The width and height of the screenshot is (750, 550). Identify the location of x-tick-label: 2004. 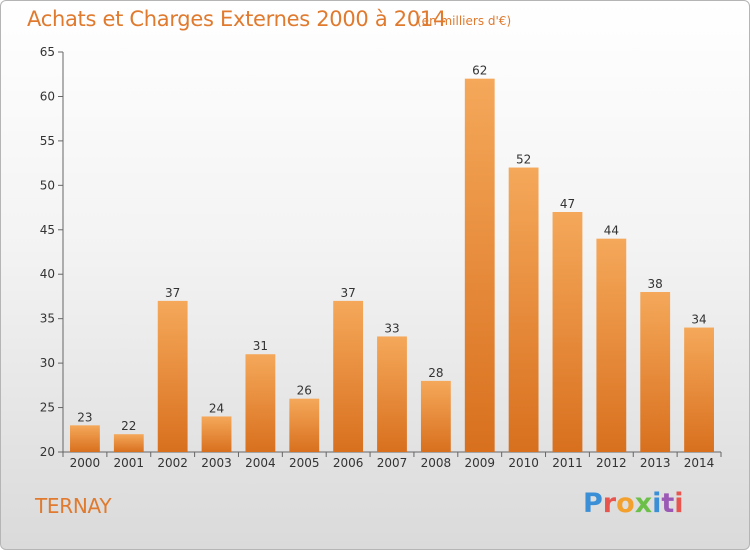
(260, 463).